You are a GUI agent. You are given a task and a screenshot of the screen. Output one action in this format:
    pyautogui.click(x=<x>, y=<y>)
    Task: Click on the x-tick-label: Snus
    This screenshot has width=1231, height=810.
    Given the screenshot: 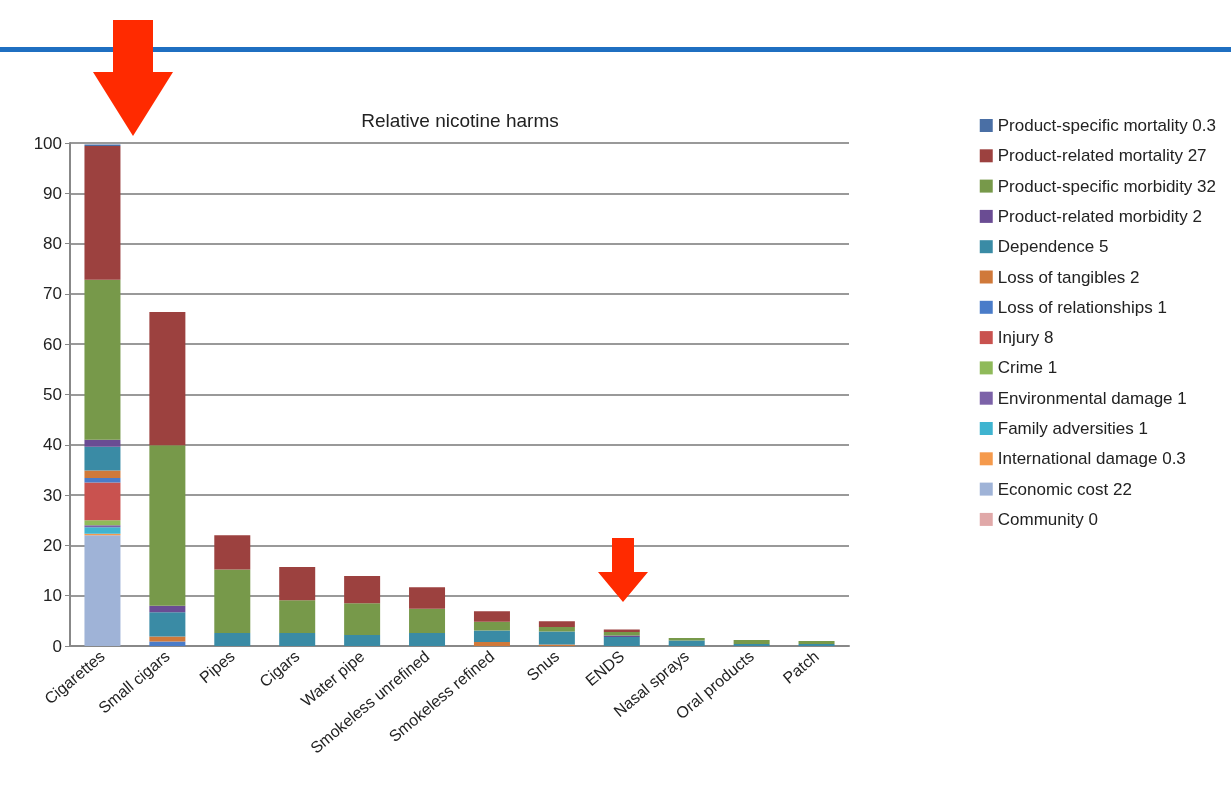 What is the action you would take?
    pyautogui.click(x=543, y=665)
    